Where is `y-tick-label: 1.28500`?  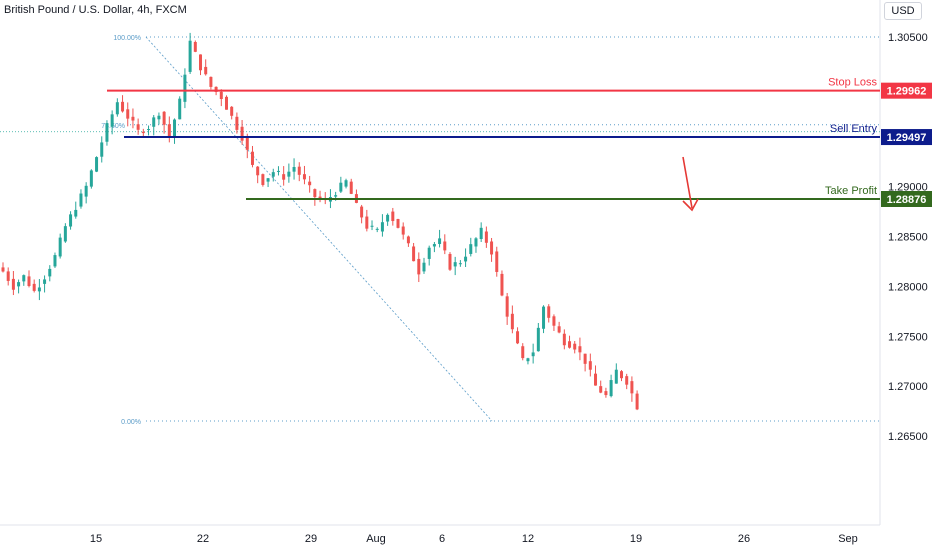
y-tick-label: 1.28500 is located at coordinates (908, 238).